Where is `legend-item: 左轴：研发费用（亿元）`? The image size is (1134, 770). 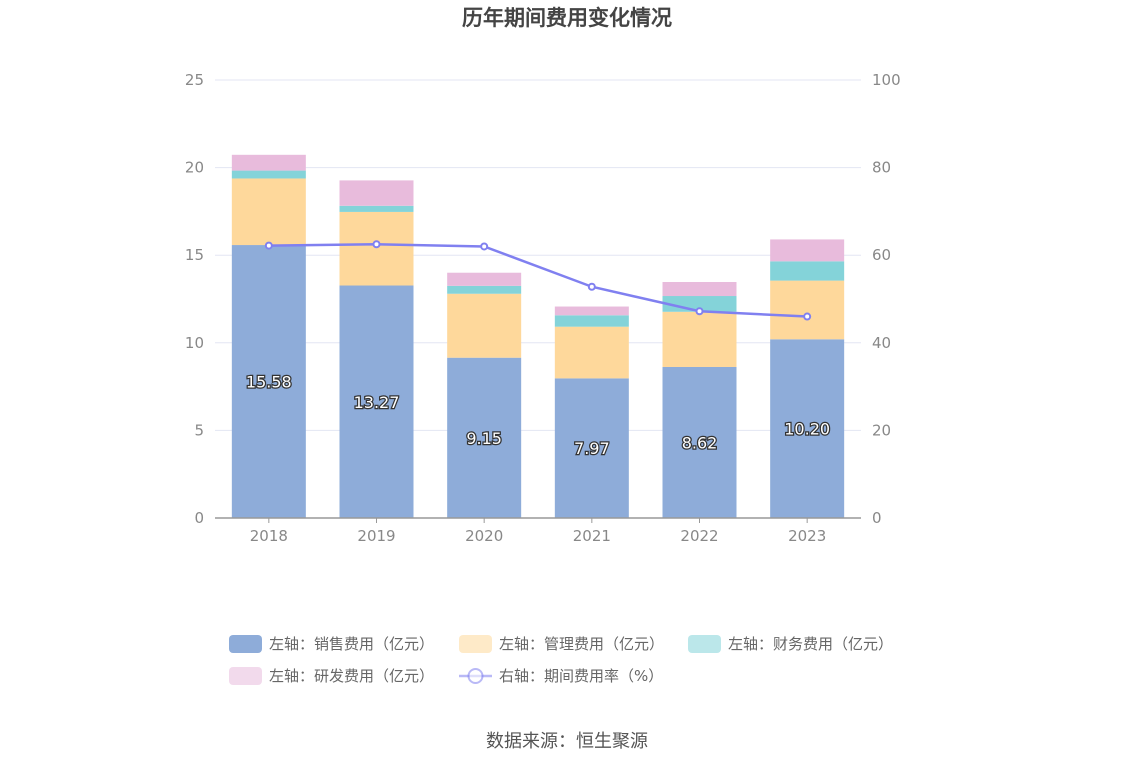
legend-item: 左轴：研发费用（亿元） is located at coordinates (331, 676).